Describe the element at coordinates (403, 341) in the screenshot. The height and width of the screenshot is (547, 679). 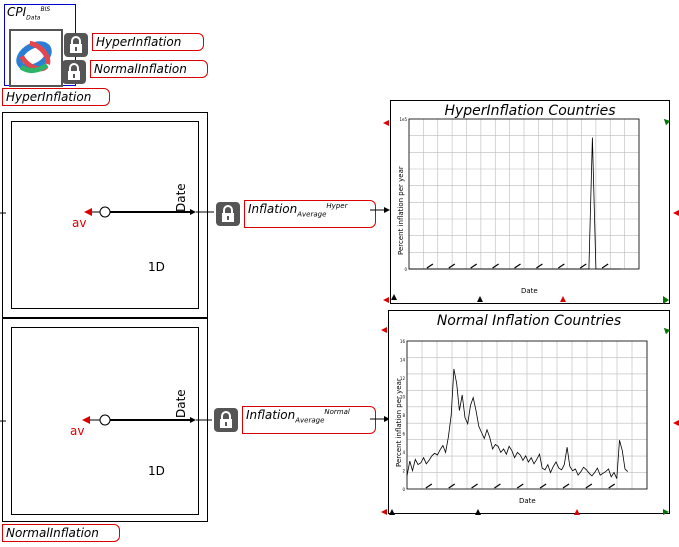
I see `y-tick-label: 16` at that location.